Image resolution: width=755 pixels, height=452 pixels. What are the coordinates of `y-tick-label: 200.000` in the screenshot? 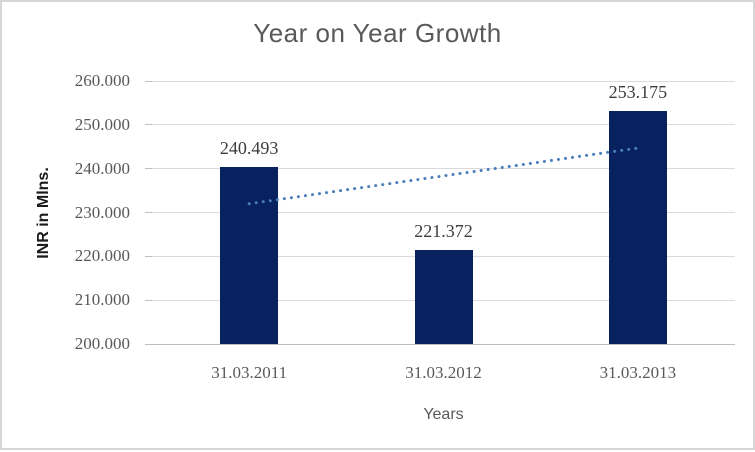 It's located at (102, 343).